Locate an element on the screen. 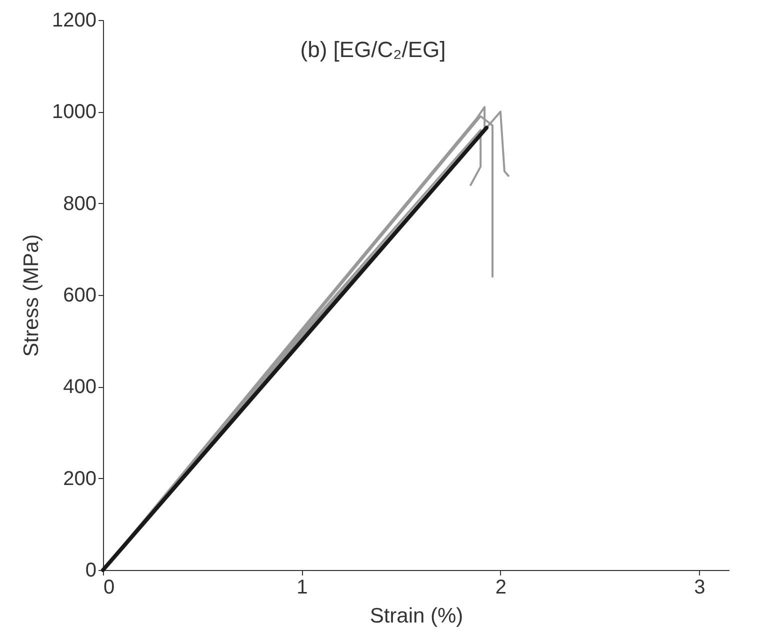  x-tick-label: 1 is located at coordinates (302, 587).